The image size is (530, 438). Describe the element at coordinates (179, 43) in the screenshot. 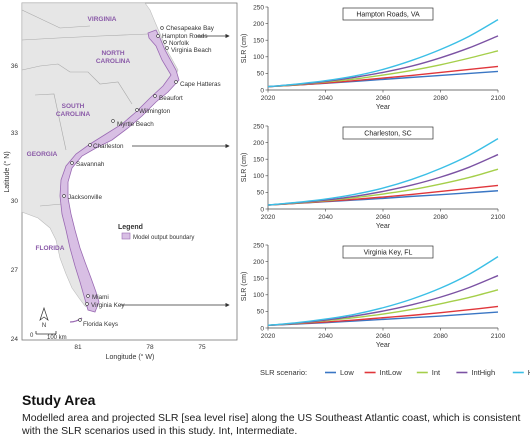

I see `place-label-norfolk: Norfolk` at that location.